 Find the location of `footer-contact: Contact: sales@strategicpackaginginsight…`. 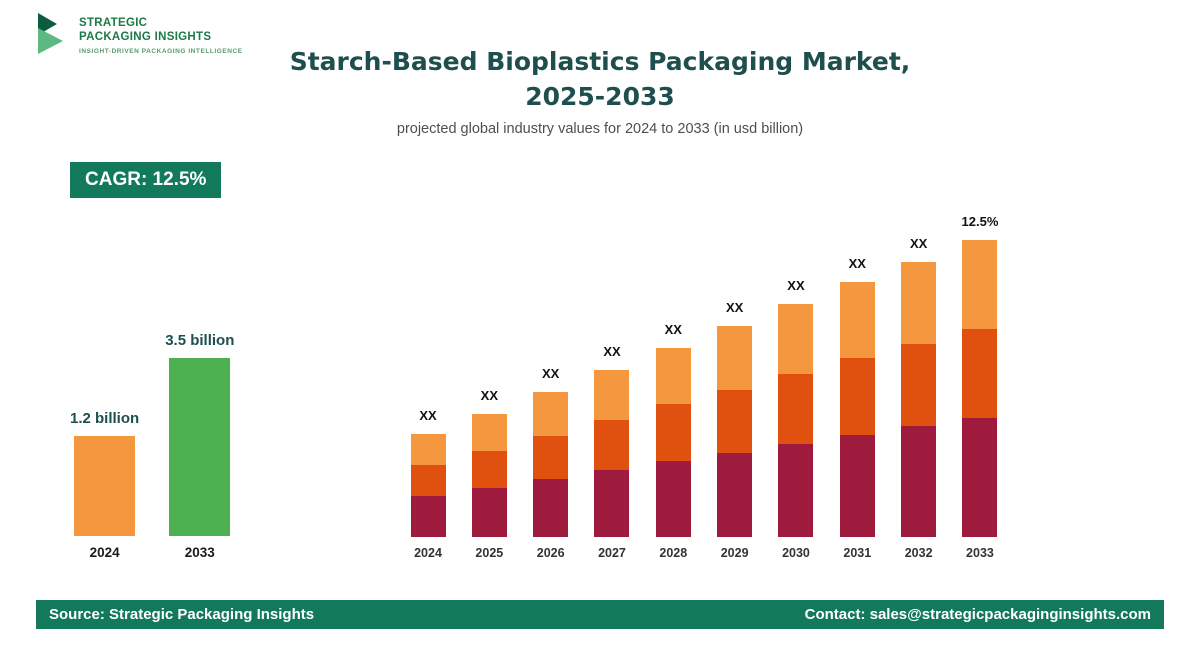

footer-contact: Contact: sales@strategicpackaginginsight… is located at coordinates (977, 614).